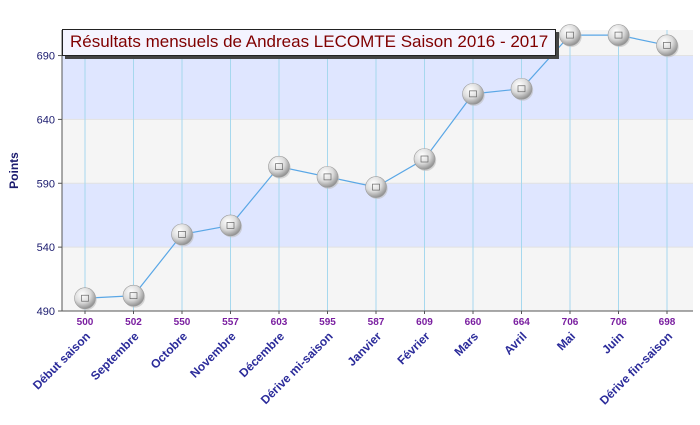 This screenshot has width=700, height=425. What do you see at coordinates (279, 322) in the screenshot?
I see `data-label: 603` at bounding box center [279, 322].